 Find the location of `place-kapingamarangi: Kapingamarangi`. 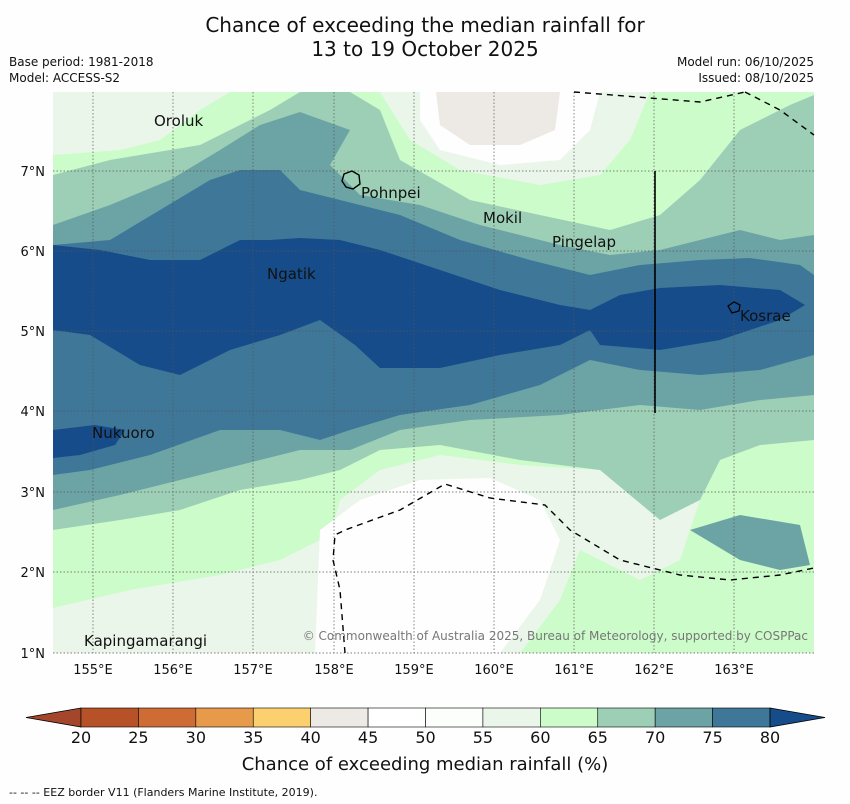

place-kapingamarangi: Kapingamarangi is located at coordinates (145, 641).